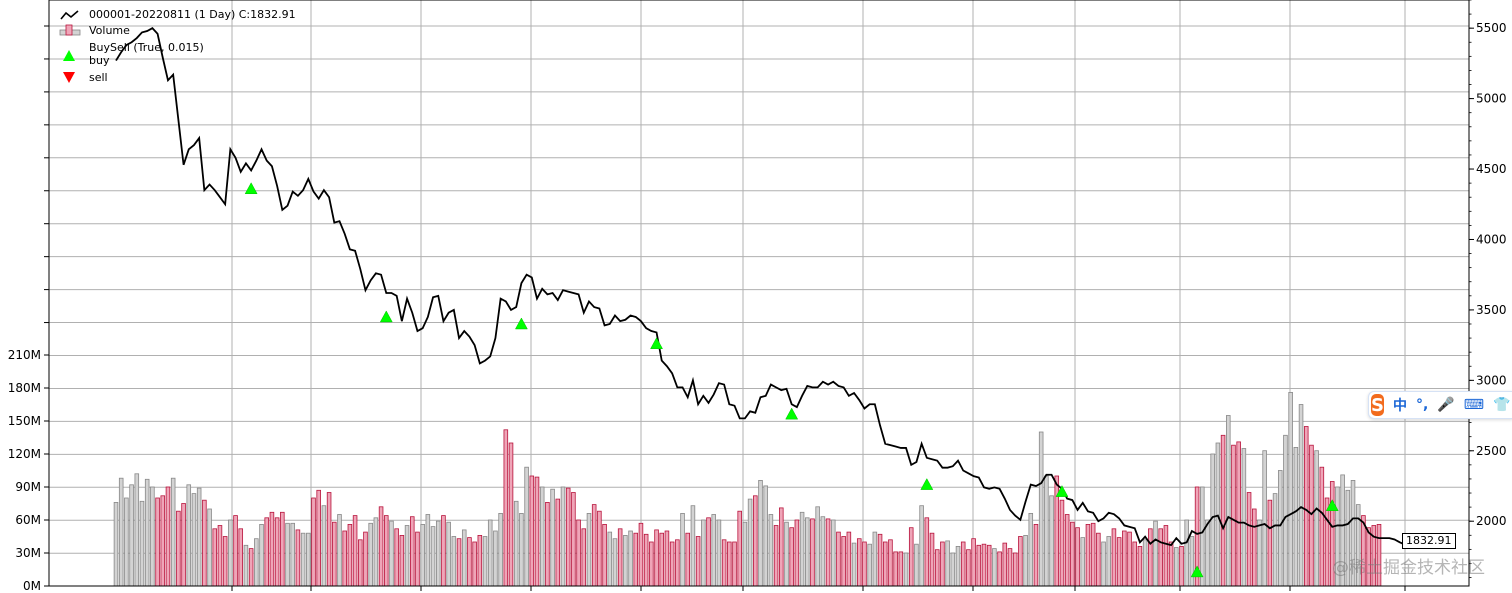 The height and width of the screenshot is (593, 1512). I want to click on ime-toolbar: S 中 °, 🎤 ⌨ 👕 ⋮, so click(1440, 405).